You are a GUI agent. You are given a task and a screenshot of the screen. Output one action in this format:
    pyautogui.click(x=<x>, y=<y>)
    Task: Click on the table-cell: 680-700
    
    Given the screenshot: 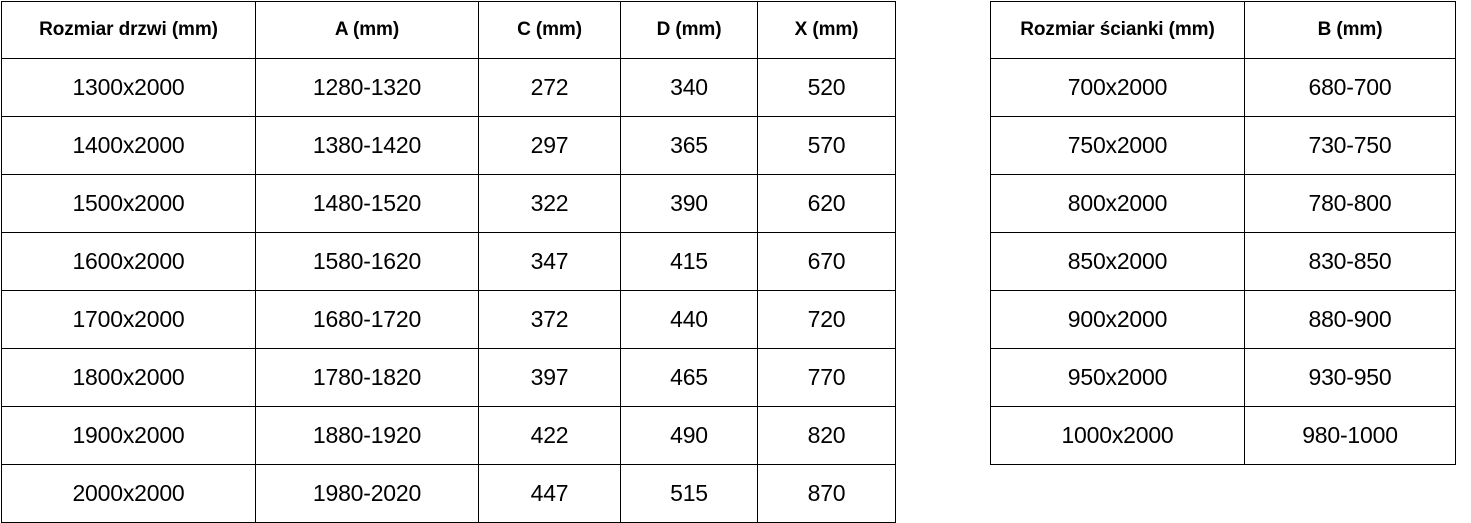 What is the action you would take?
    pyautogui.click(x=1350, y=87)
    